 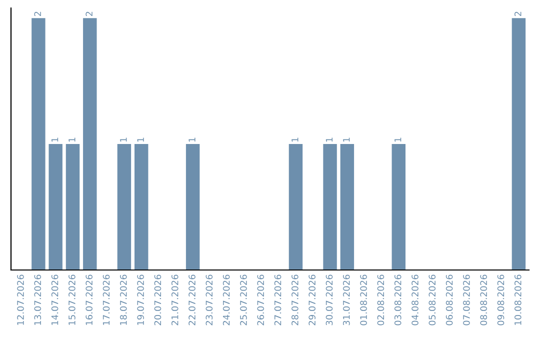 What do you see at coordinates (89, 299) in the screenshot?
I see `x-tick-label: 16.07.2026` at bounding box center [89, 299].